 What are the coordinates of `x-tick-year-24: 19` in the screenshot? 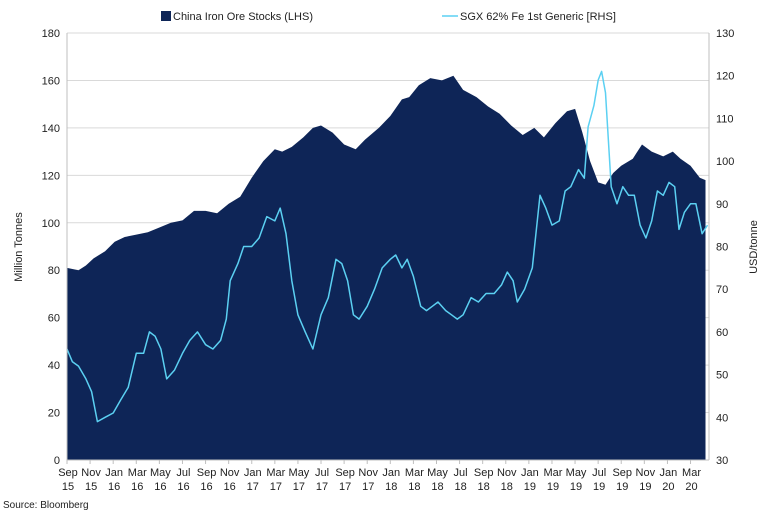 It's located at (622, 487).